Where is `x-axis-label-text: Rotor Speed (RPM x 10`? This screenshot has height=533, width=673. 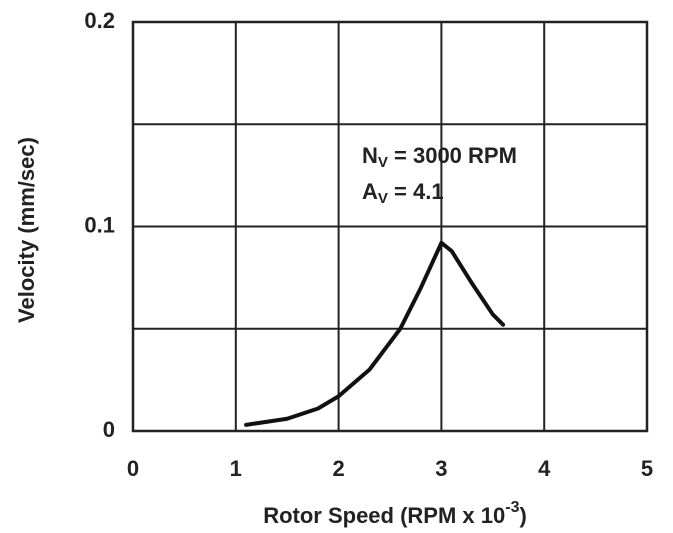 x-axis-label-text: Rotor Speed (RPM x 10 is located at coordinates (384, 515).